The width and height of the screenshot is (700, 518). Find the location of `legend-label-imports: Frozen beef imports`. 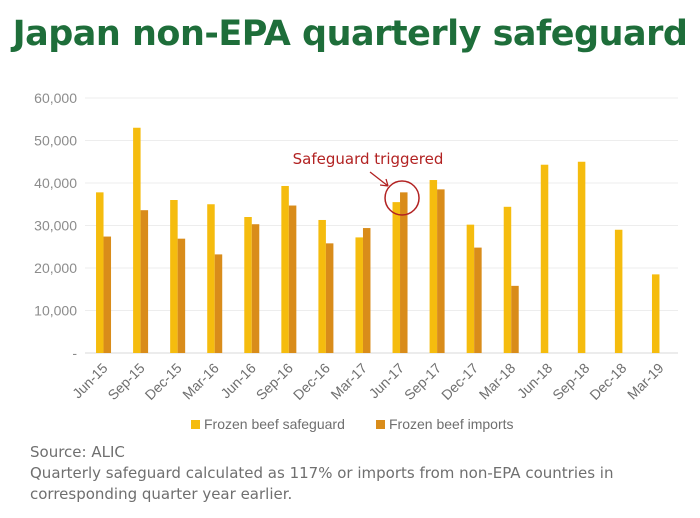

legend-label-imports: Frozen beef imports is located at coordinates (451, 424).